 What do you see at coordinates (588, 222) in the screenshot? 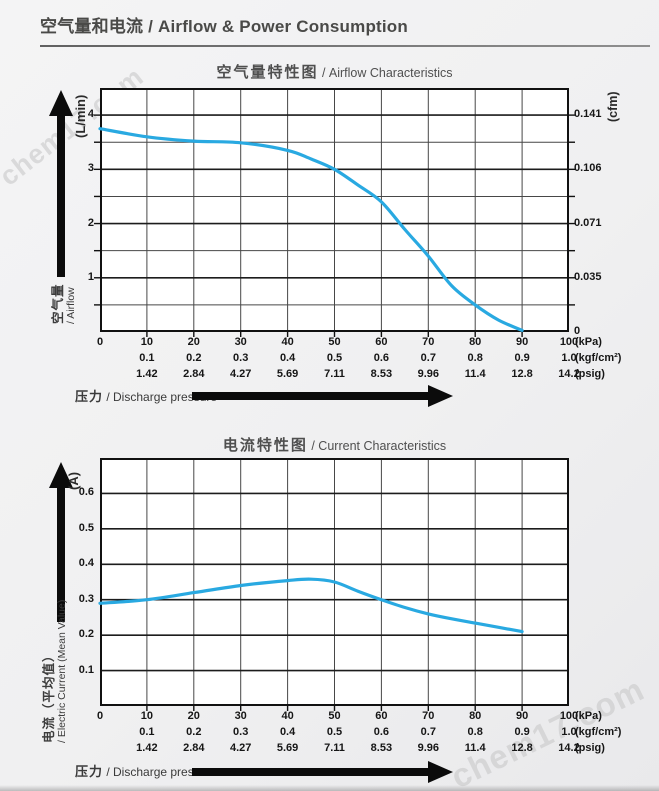
I see `secondary-y-tick-label: 0.071` at bounding box center [588, 222].